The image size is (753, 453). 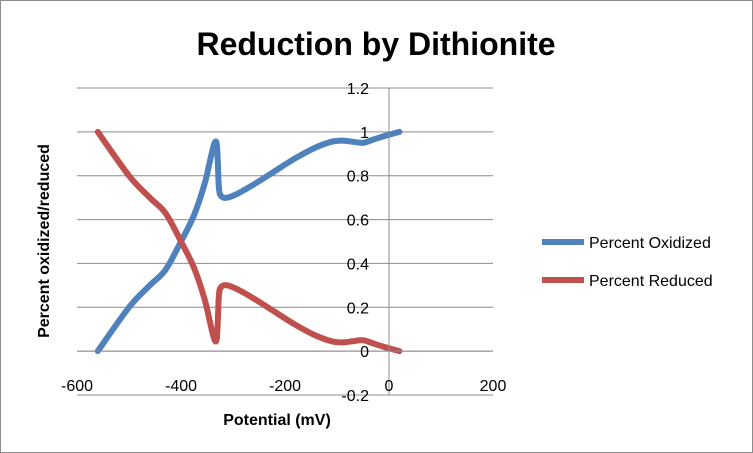 I want to click on x-tick-labels: -600 -400 -200 0 200, so click(x=283, y=386).